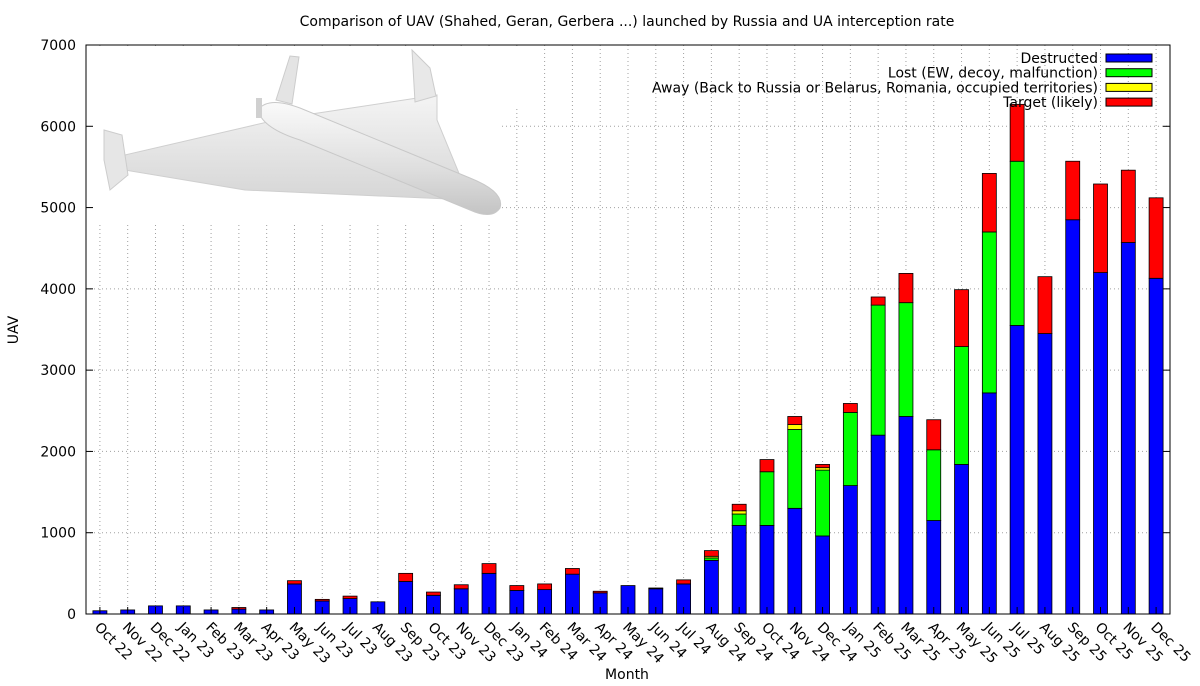  I want to click on y-tick-label: 0, so click(71, 615).